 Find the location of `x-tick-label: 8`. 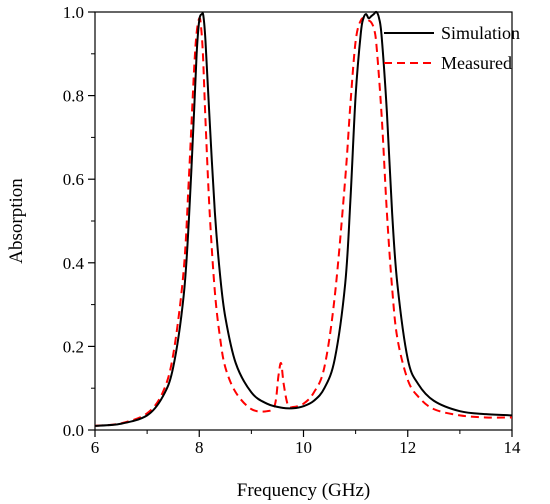

x-tick-label: 8 is located at coordinates (199, 447).